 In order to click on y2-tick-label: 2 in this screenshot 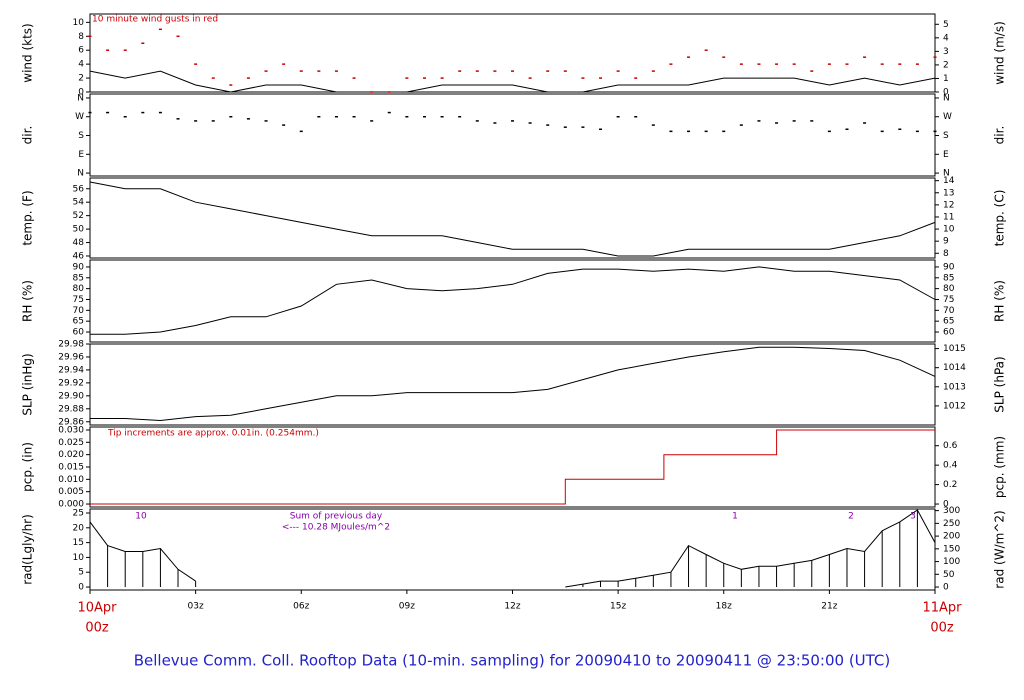, I will do `click(946, 65)`.